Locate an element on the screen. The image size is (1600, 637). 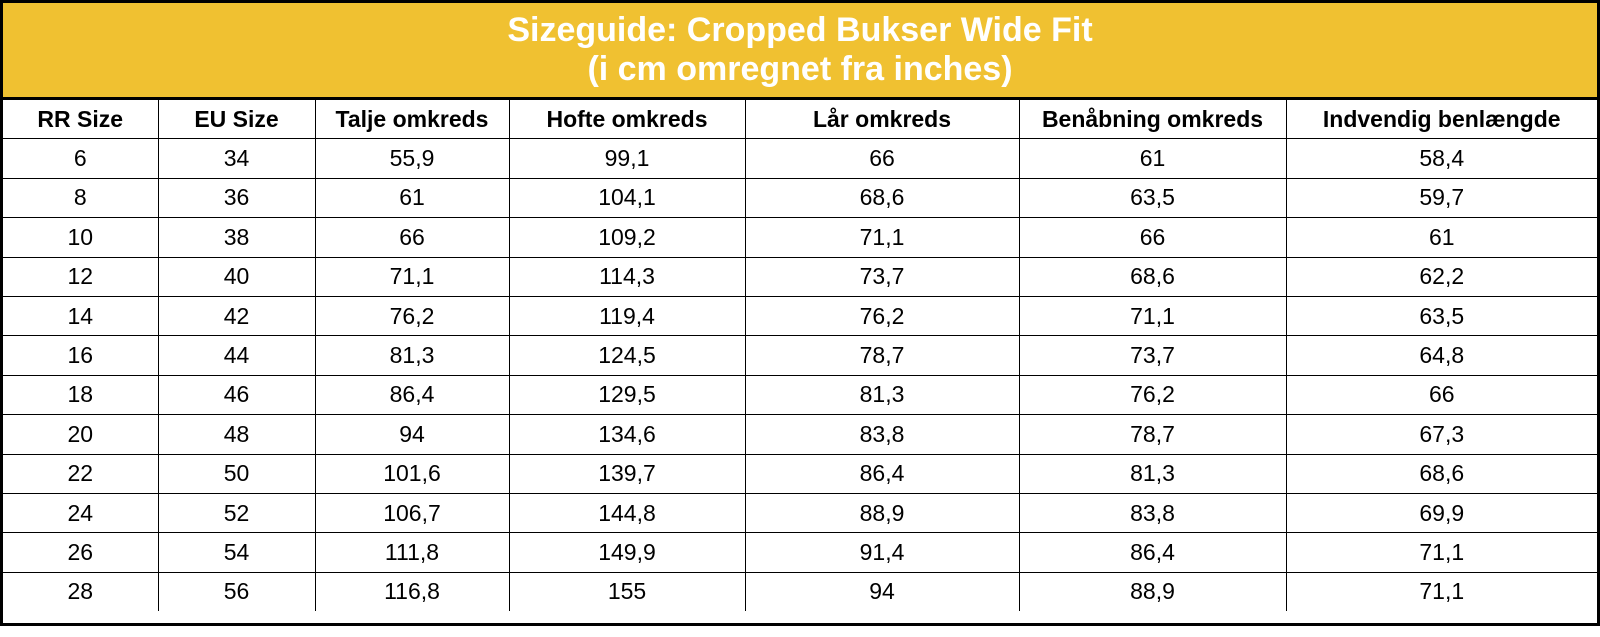
table-cell: 54 is located at coordinates (236, 552).